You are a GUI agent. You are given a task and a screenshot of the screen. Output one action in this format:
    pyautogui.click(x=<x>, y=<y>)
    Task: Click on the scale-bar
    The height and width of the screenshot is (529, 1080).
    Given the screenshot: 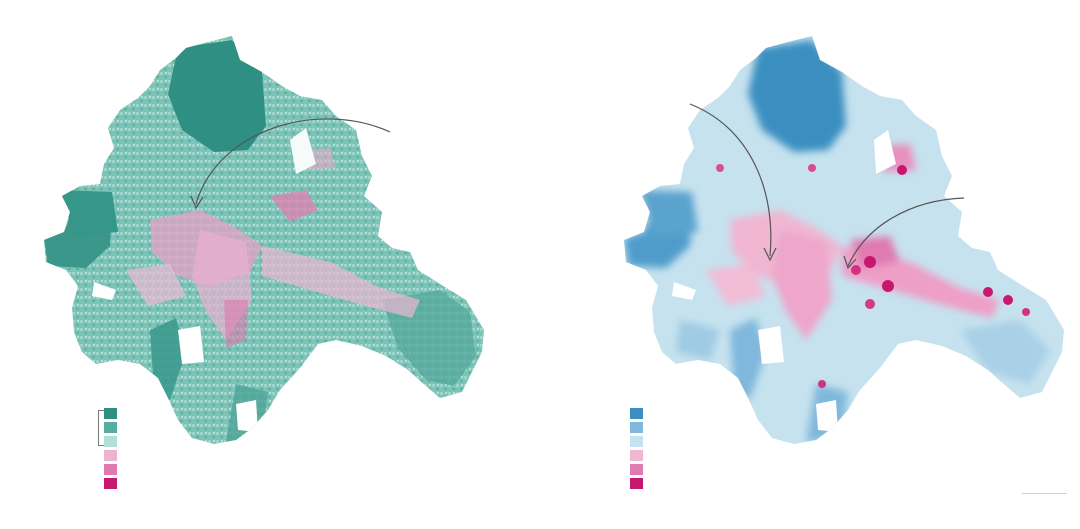 What is the action you would take?
    pyautogui.click(x=1044, y=493)
    